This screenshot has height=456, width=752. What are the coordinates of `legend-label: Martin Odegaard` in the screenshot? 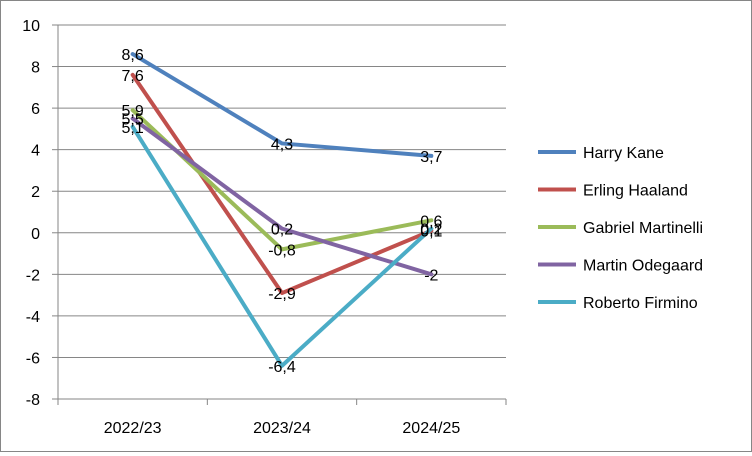 It's located at (643, 266).